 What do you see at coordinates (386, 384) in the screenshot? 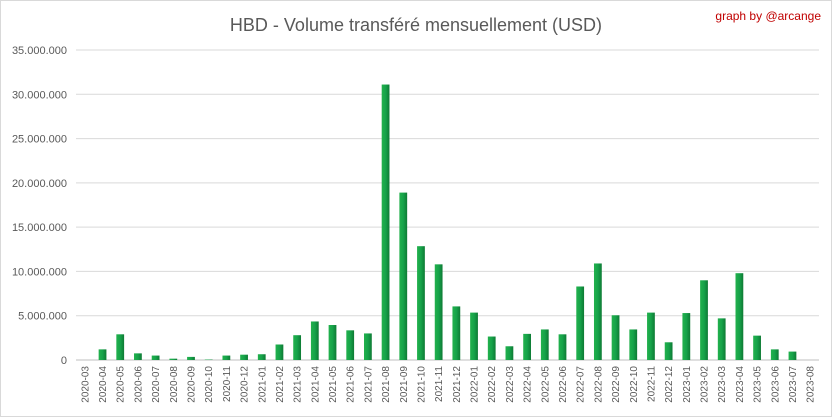
I see `x-tick-label: 2021-08` at bounding box center [386, 384].